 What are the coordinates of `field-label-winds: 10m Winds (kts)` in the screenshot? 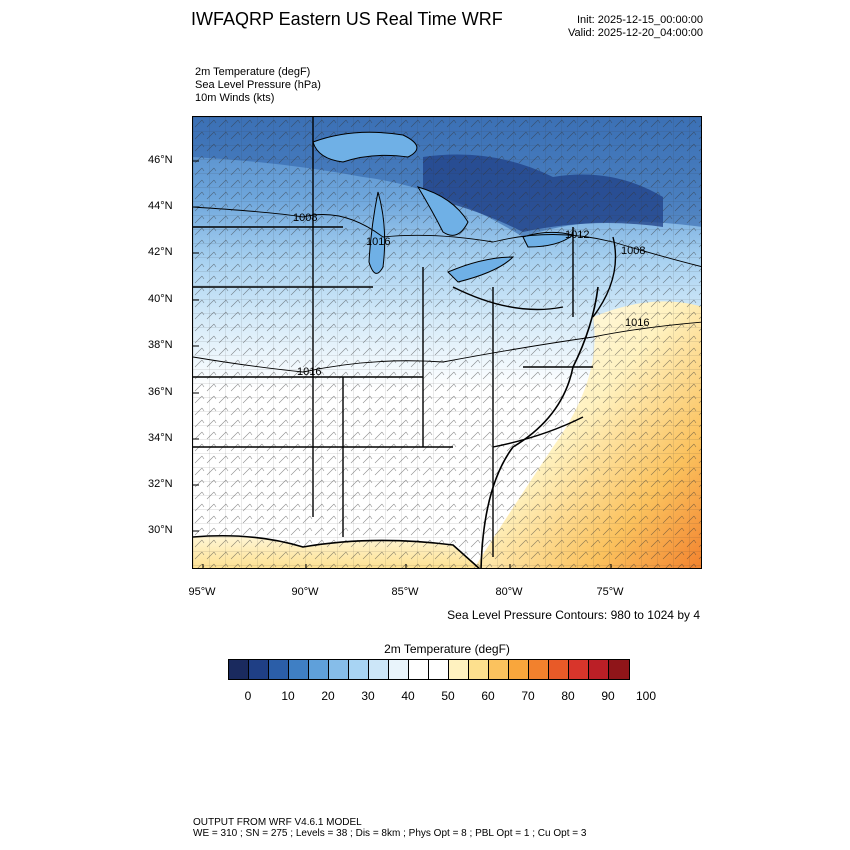 It's located at (235, 98).